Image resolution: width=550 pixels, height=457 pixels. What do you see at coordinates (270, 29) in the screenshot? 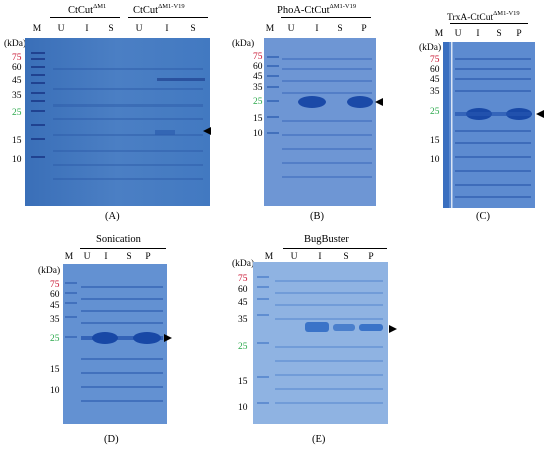
I see `panel-b-lane-m: M` at bounding box center [270, 29].